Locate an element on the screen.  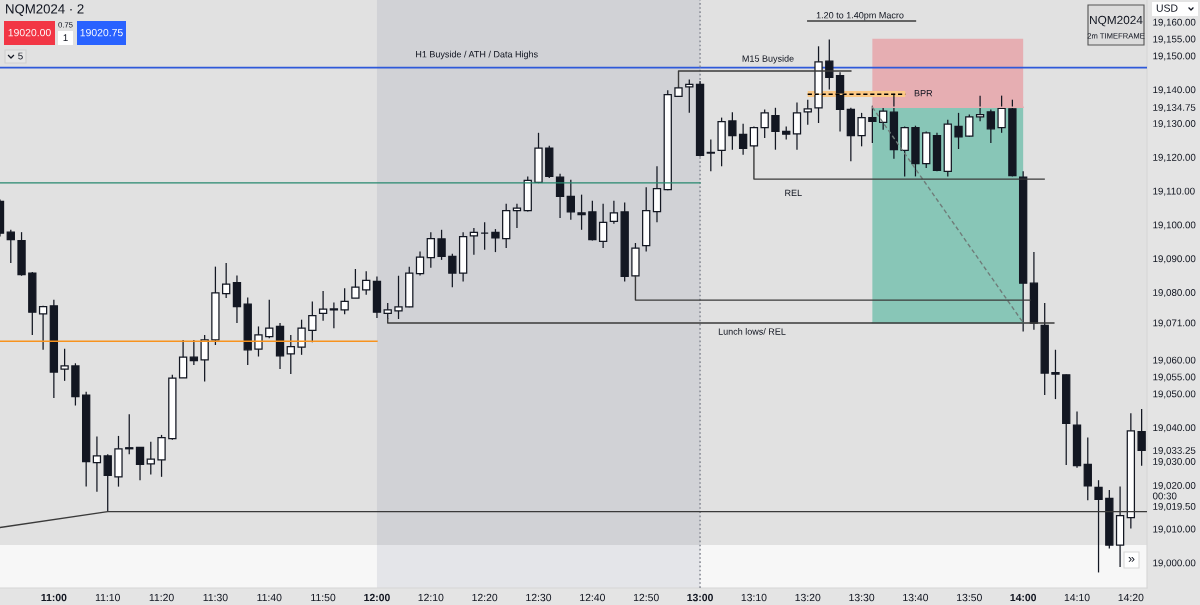
x-tick-label: 13:00 is located at coordinates (700, 597).